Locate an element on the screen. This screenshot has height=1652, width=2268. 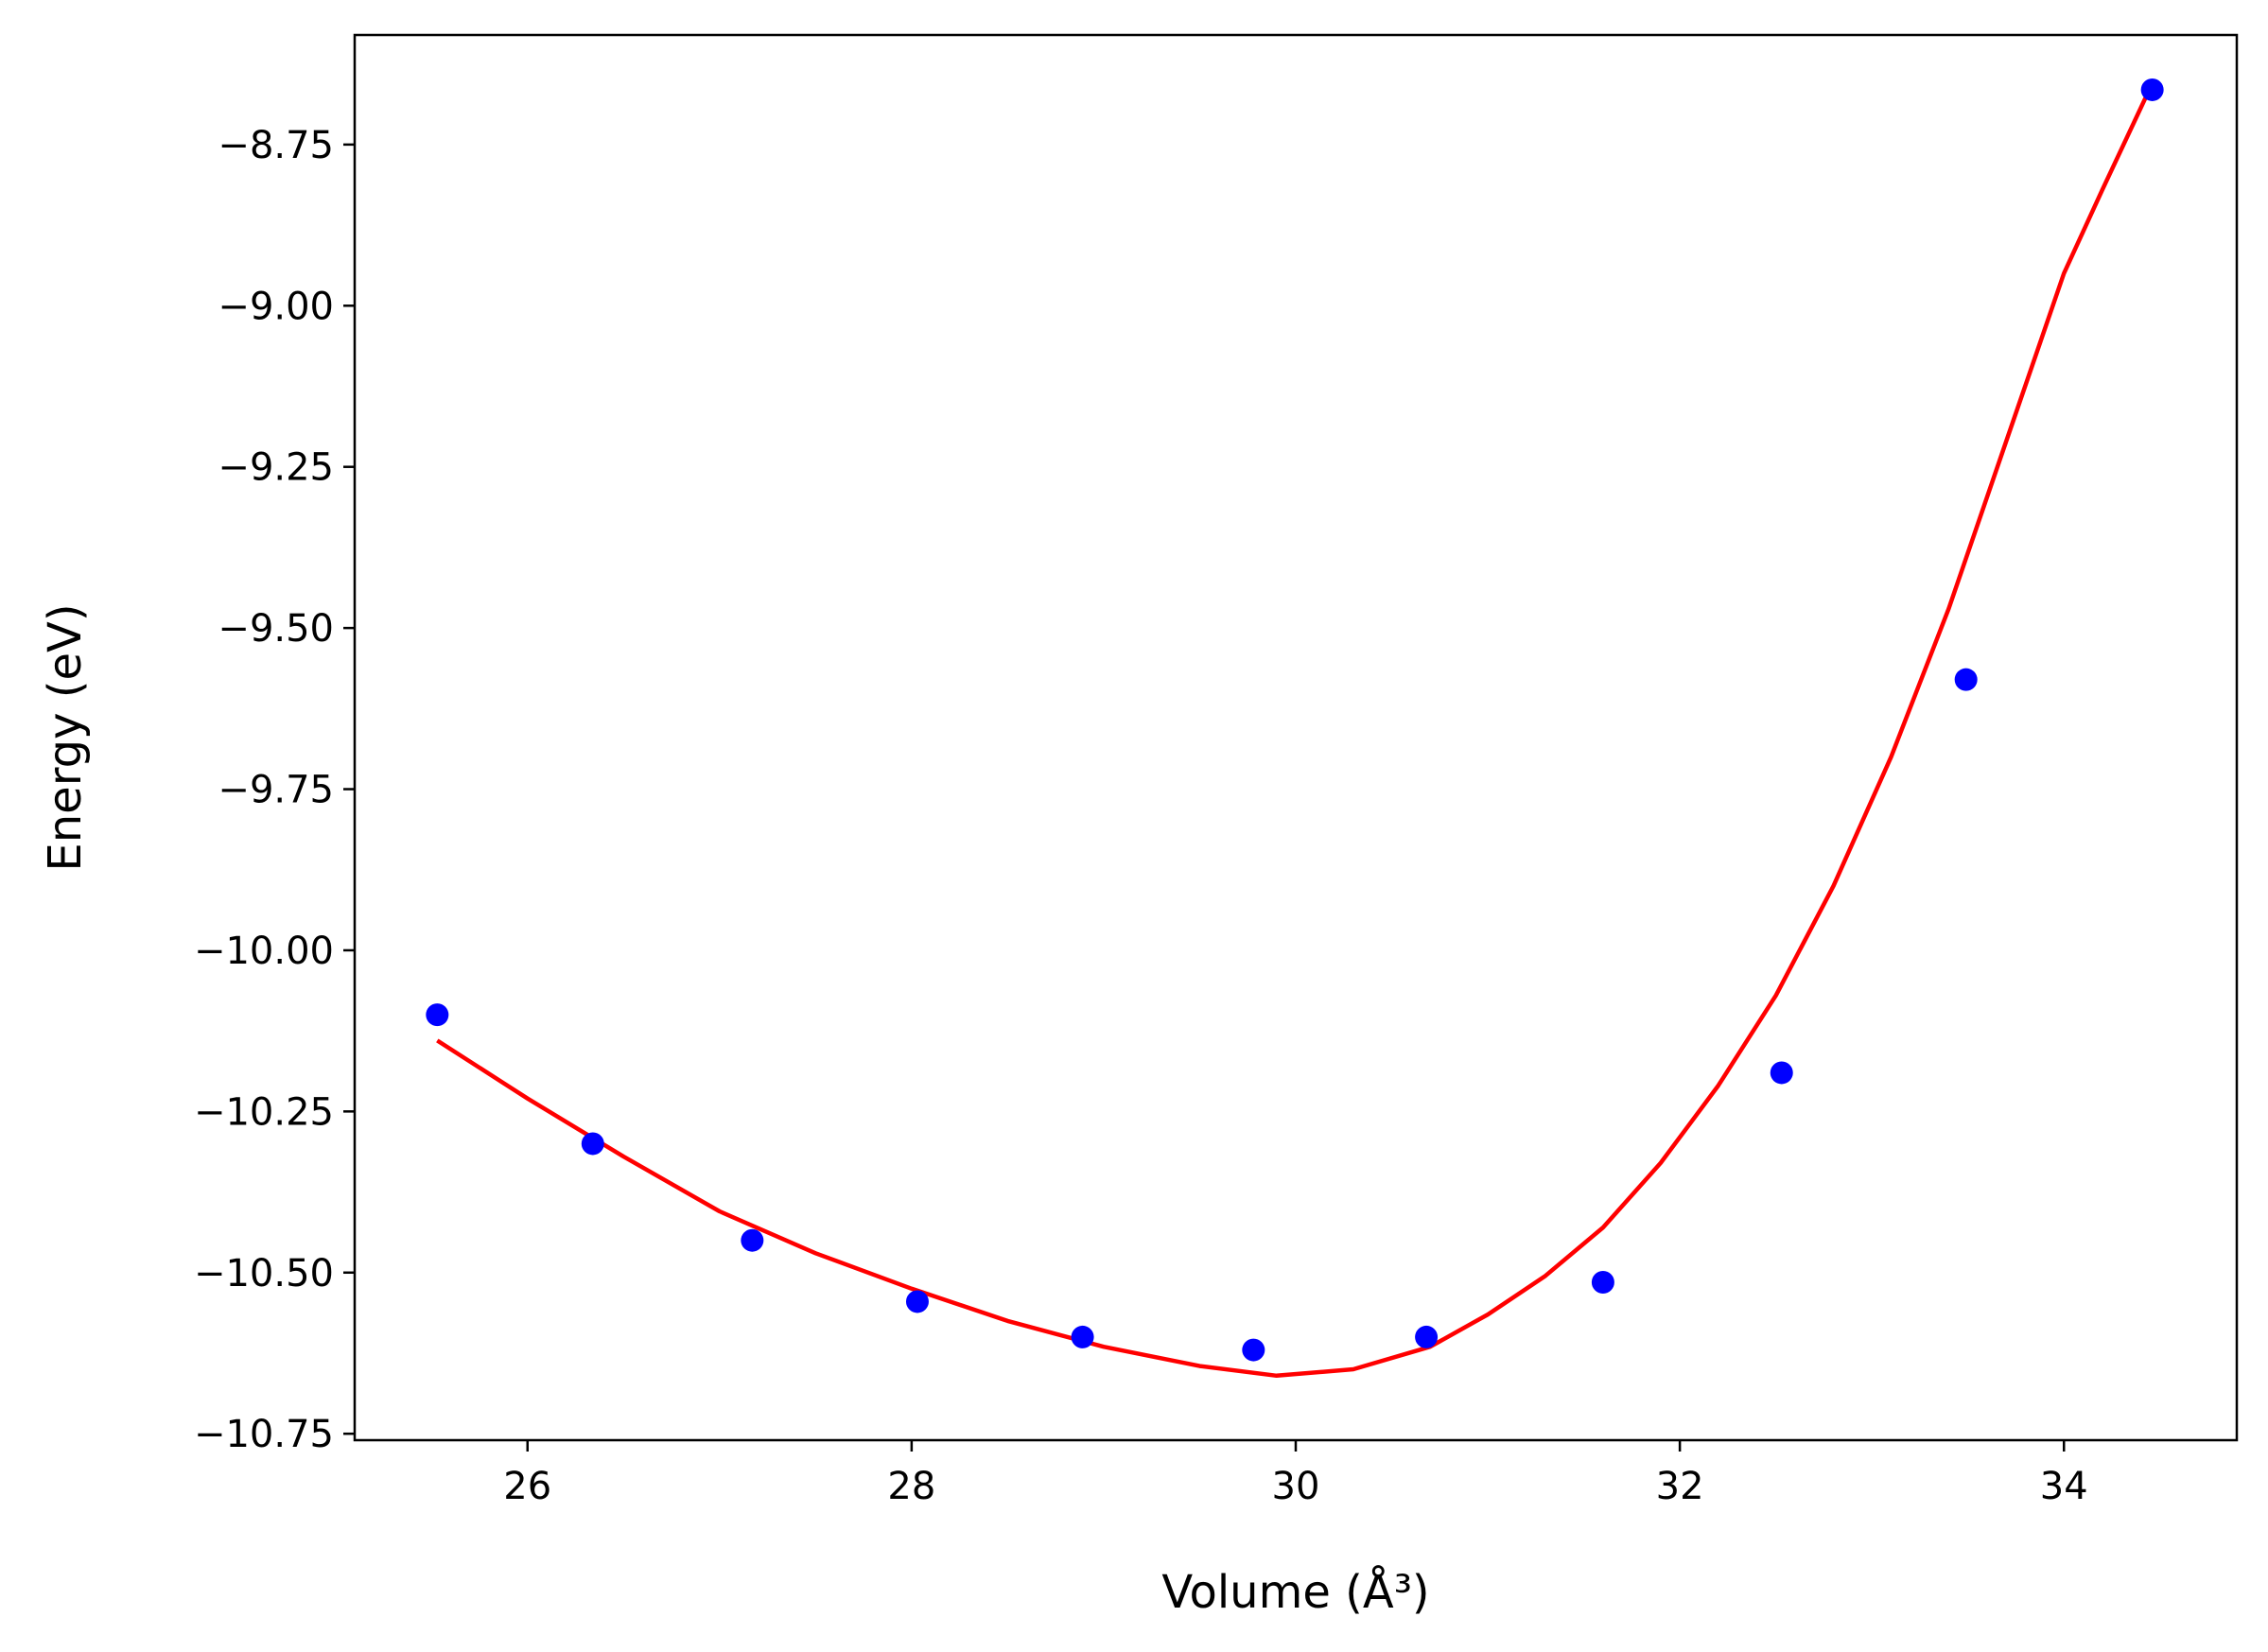
y-tick-label: −10.50 is located at coordinates (264, 1274).